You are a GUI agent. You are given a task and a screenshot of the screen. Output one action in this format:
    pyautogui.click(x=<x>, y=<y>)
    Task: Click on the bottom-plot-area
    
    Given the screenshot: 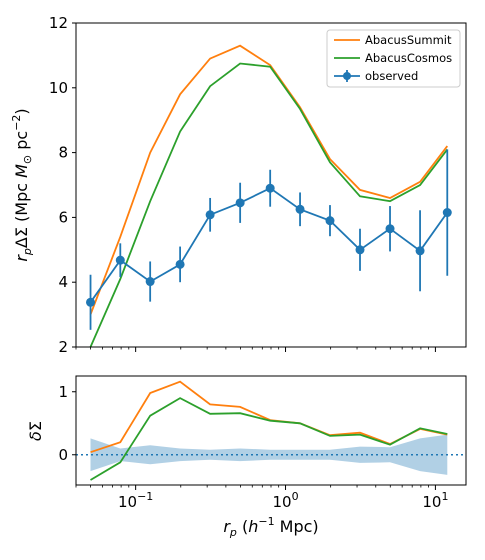 What is the action you would take?
    pyautogui.click(x=271, y=430)
    